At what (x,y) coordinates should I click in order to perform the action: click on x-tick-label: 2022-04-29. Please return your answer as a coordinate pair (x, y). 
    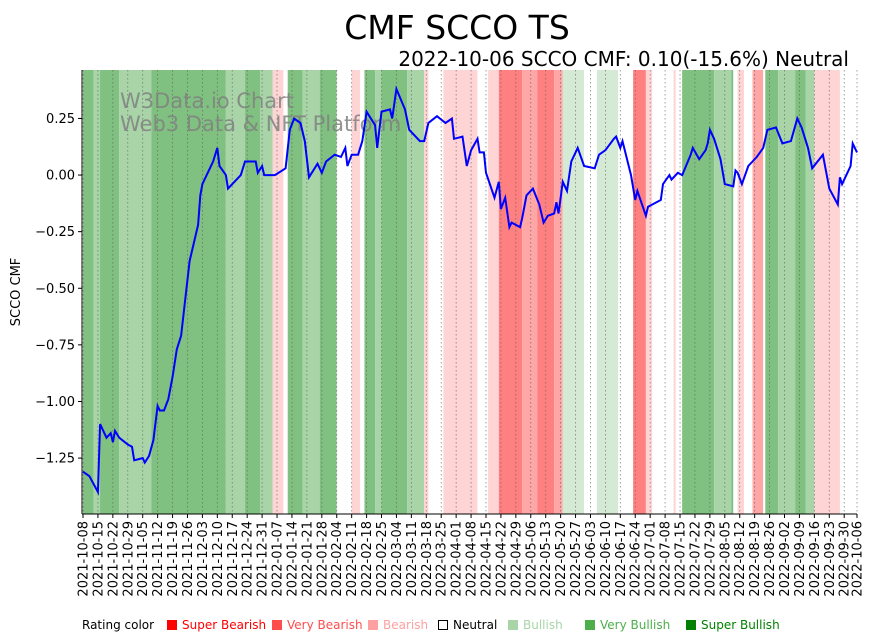
    Looking at the image, I should click on (516, 559).